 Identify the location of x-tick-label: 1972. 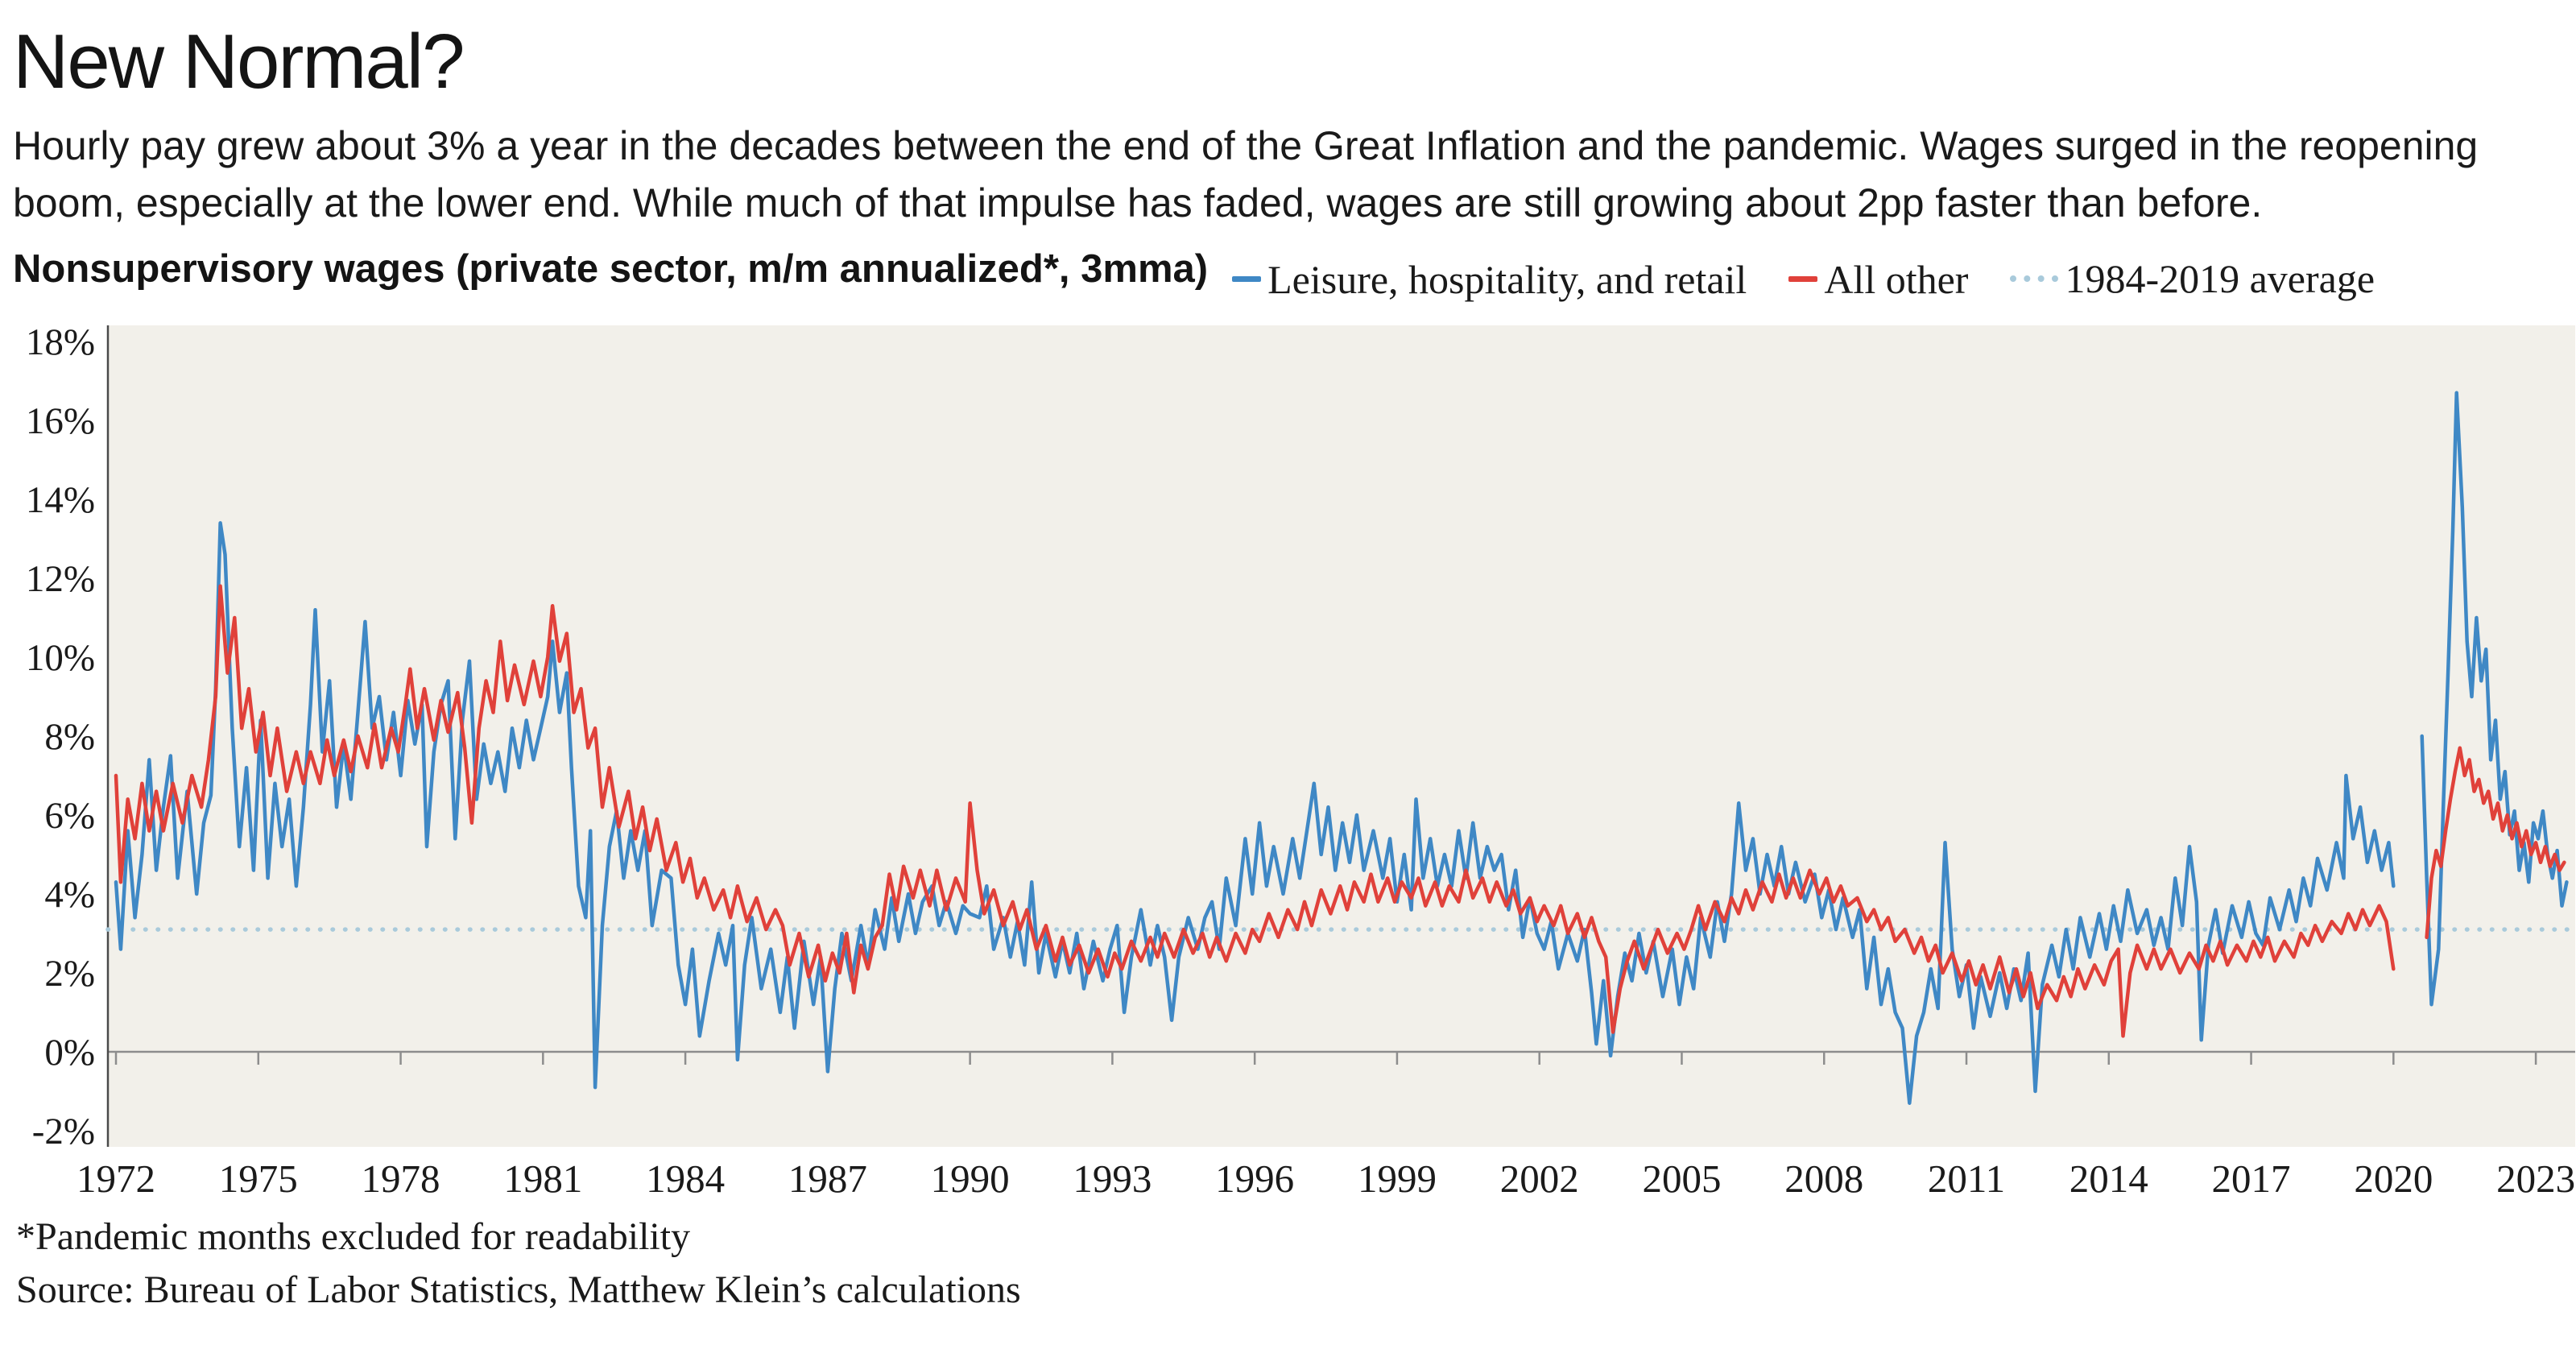
(115, 1178).